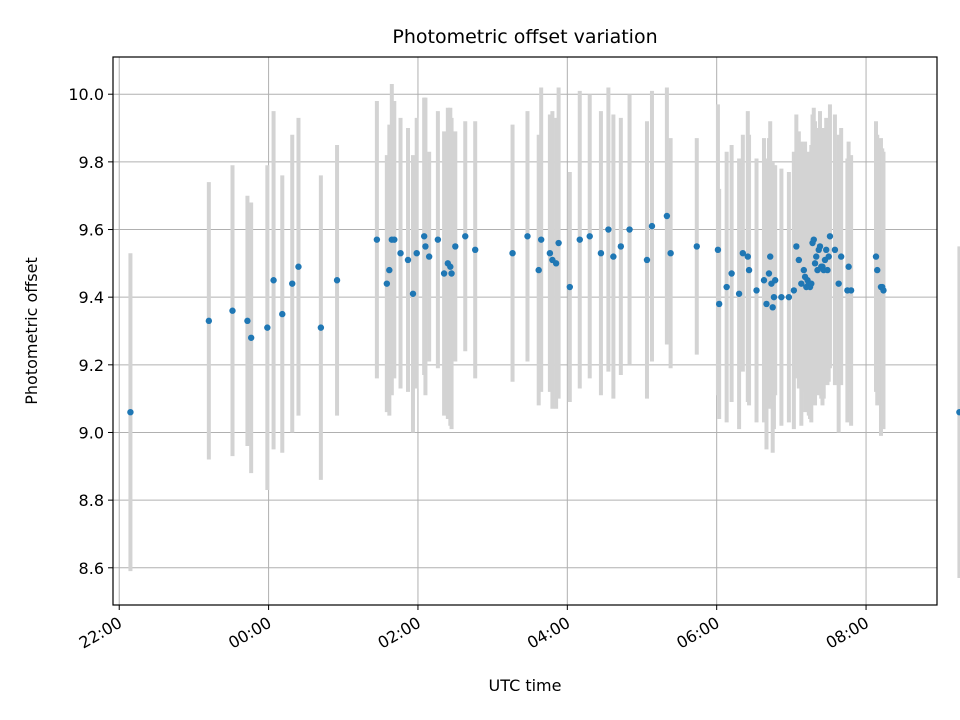 The image size is (960, 720). I want to click on y-tick-label: 8.8, so click(91, 500).